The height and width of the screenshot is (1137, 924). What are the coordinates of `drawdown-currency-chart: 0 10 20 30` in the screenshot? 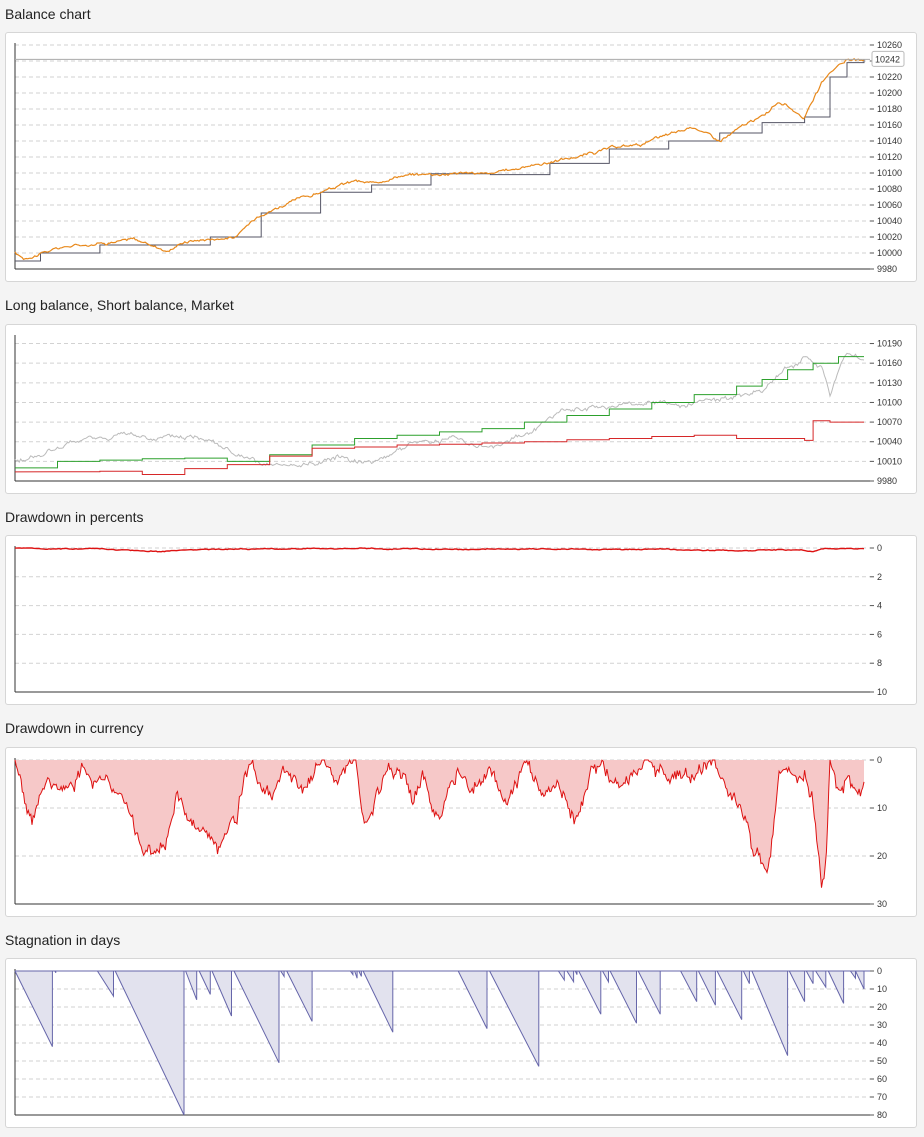 It's located at (450, 832).